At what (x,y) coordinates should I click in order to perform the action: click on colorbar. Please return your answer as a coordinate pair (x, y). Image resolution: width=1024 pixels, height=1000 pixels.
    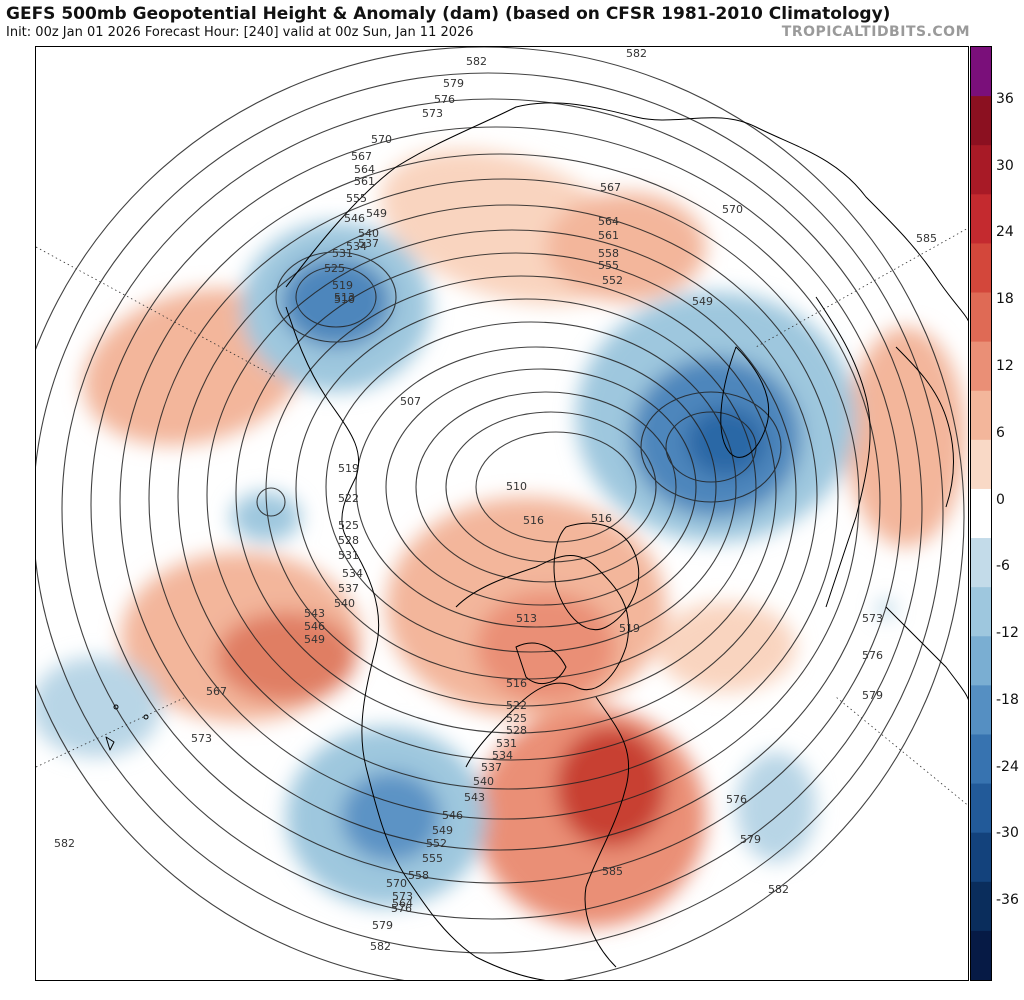
    Looking at the image, I should click on (981, 513).